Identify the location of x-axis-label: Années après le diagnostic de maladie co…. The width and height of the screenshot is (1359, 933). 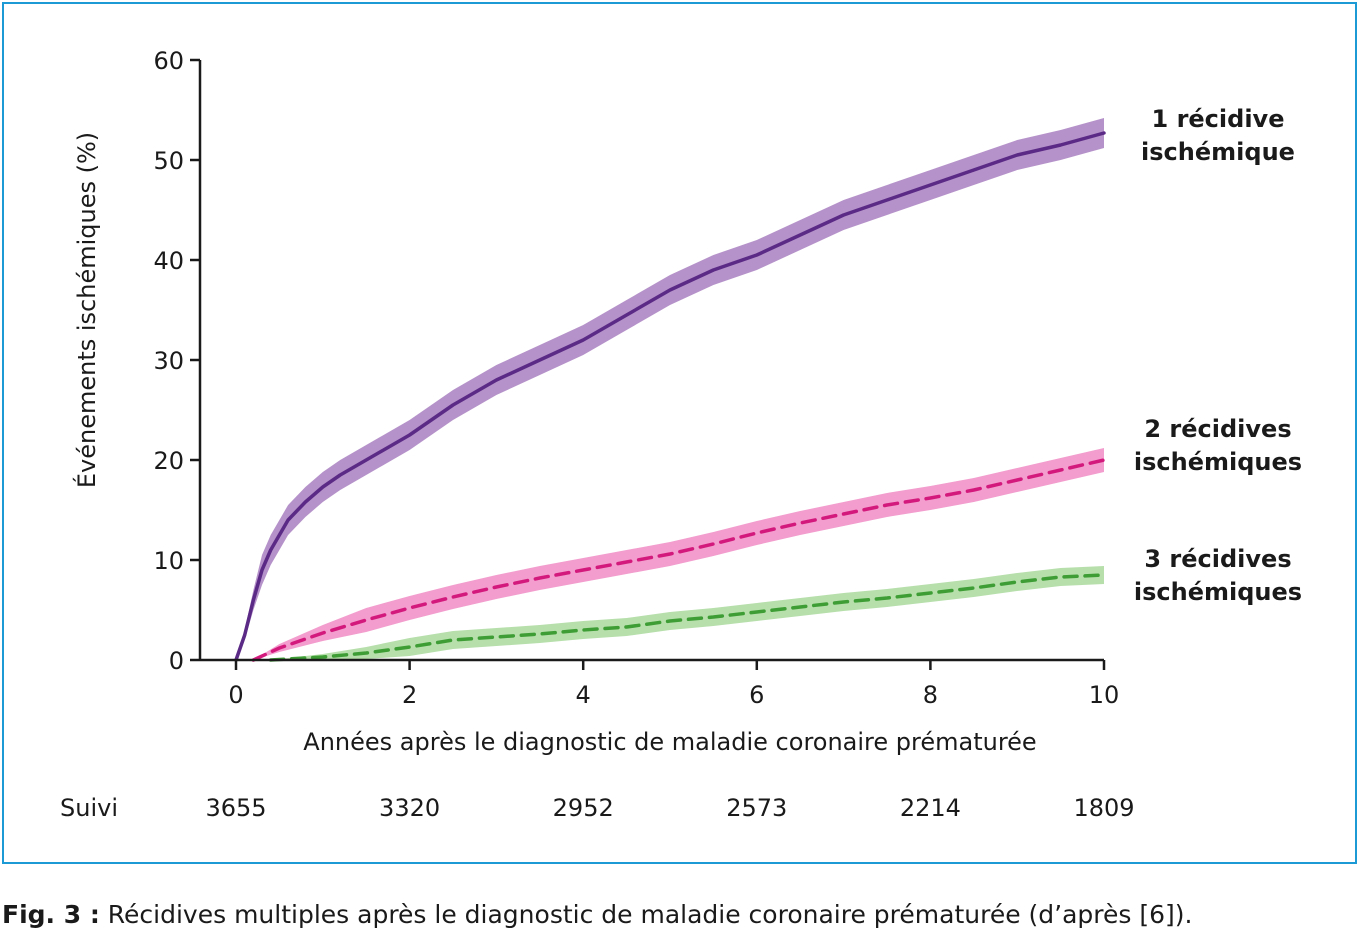
(669, 742).